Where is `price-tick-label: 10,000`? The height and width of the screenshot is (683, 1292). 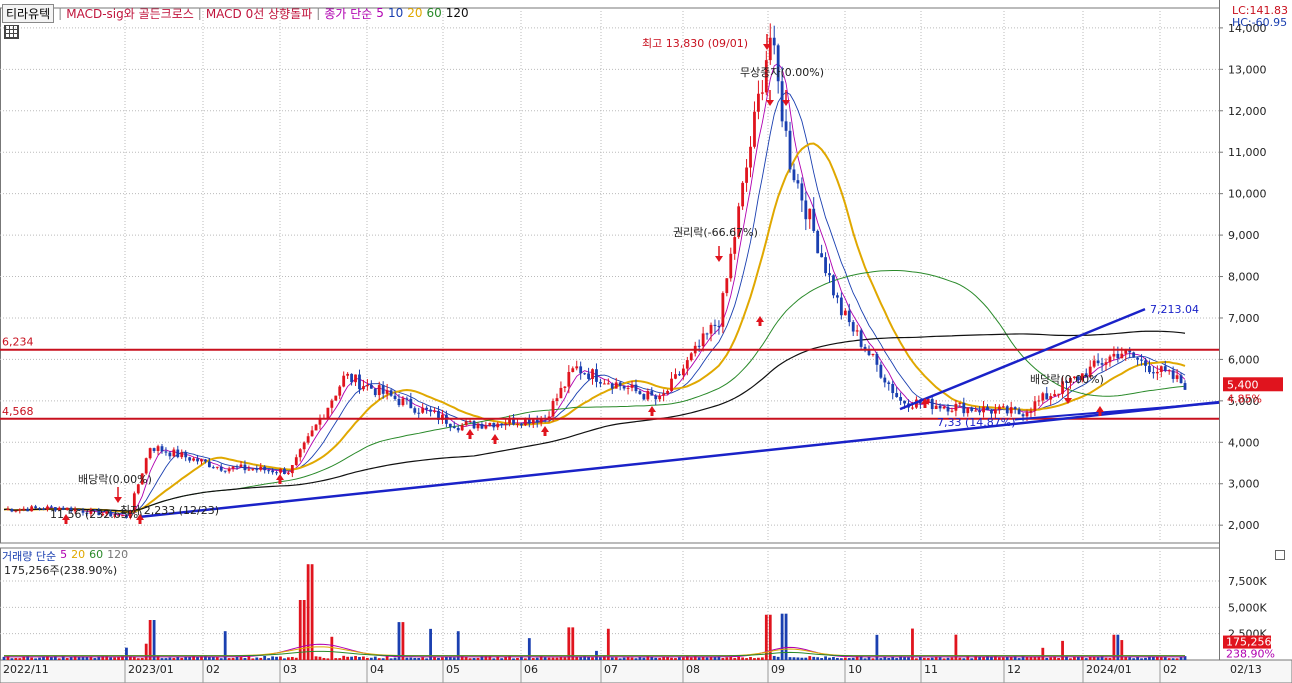
price-tick-label: 10,000 is located at coordinates (1247, 194).